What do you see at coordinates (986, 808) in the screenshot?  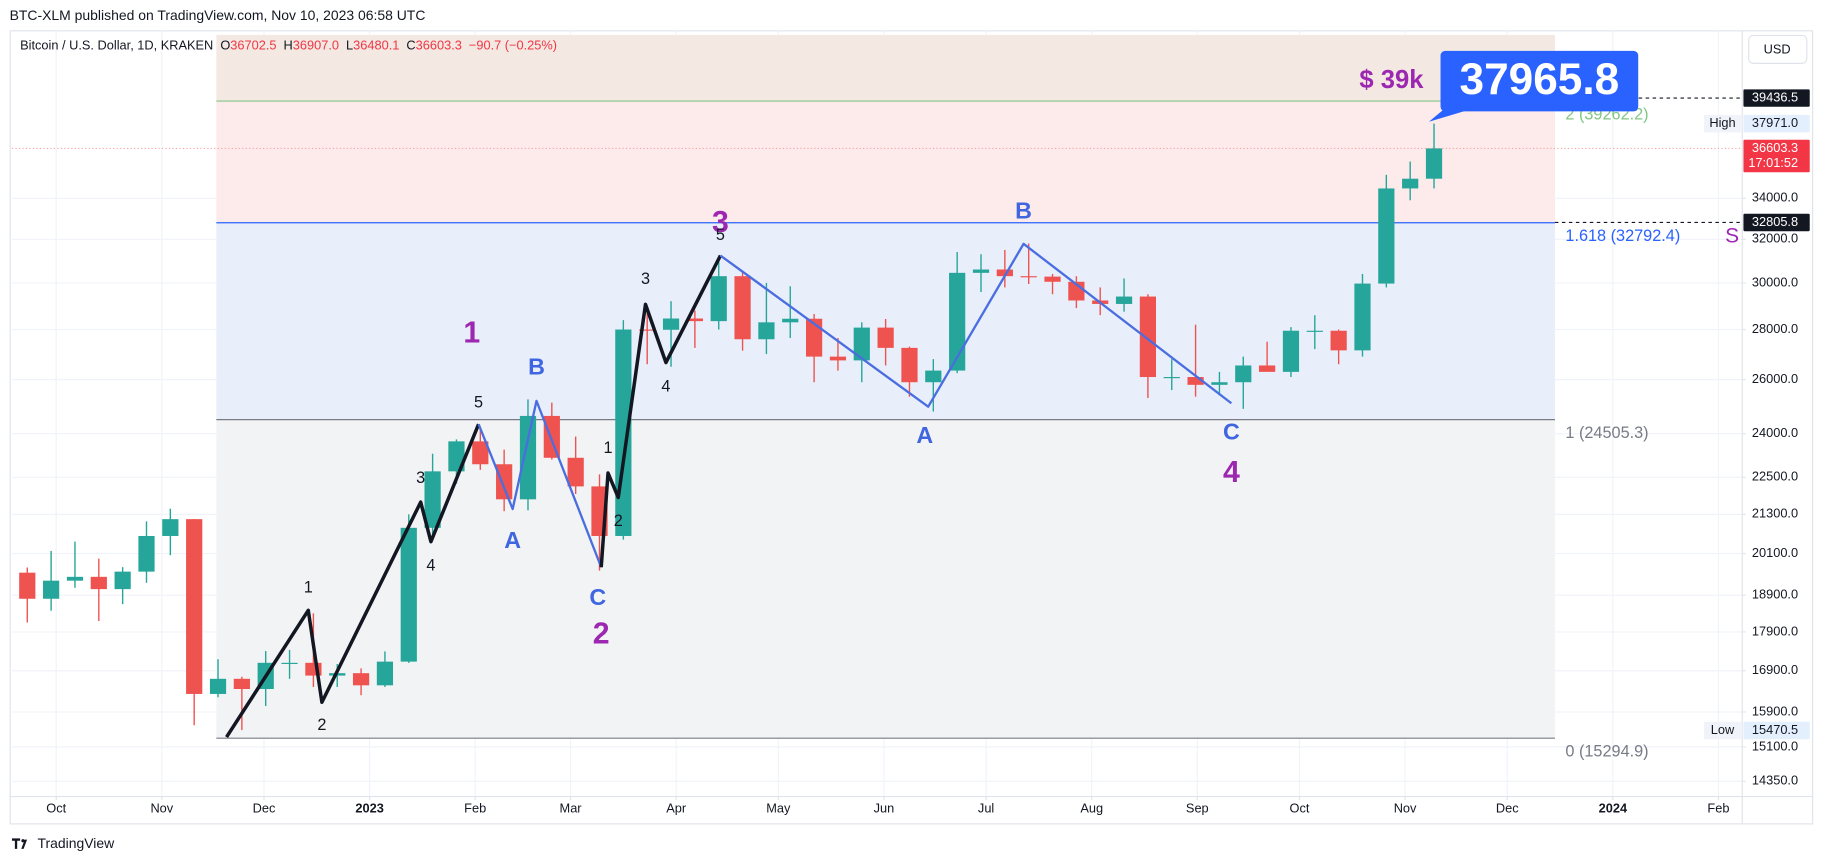 I see `x-tick-label: Jul` at bounding box center [986, 808].